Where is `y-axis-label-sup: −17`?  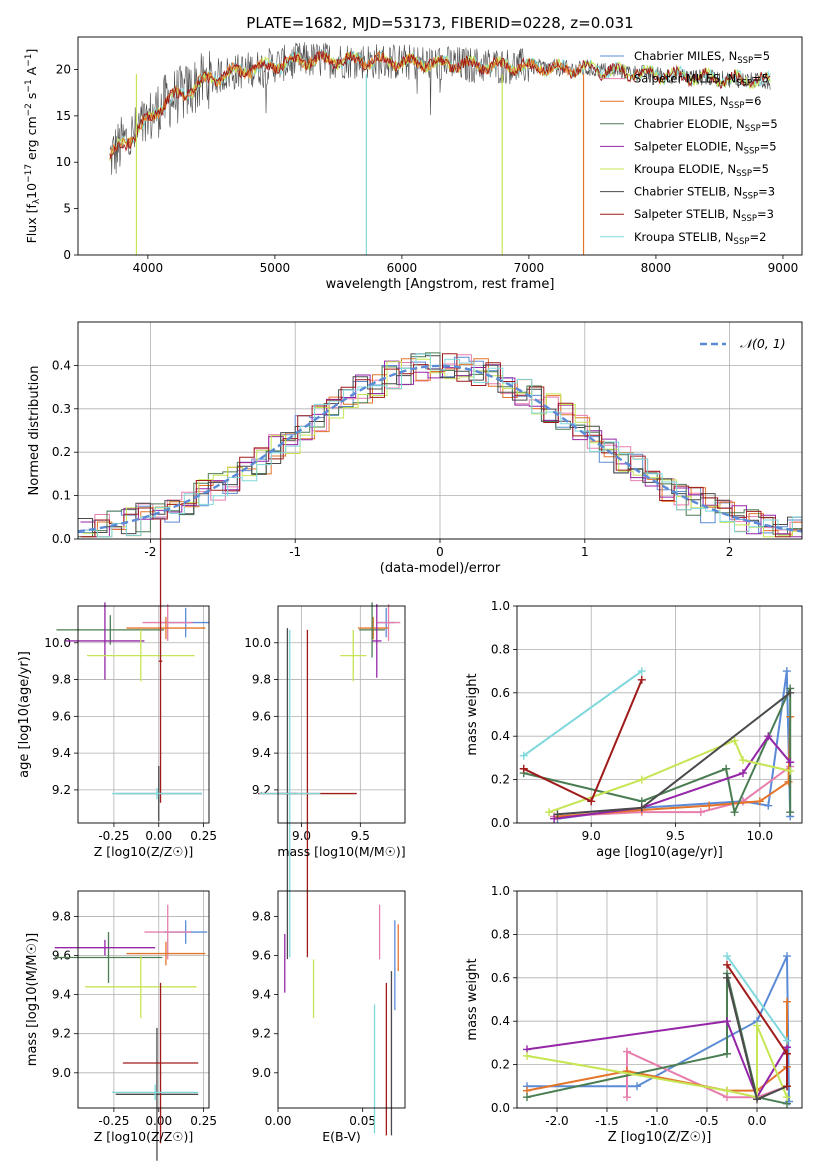 y-axis-label-sup: −17 is located at coordinates (29, 173).